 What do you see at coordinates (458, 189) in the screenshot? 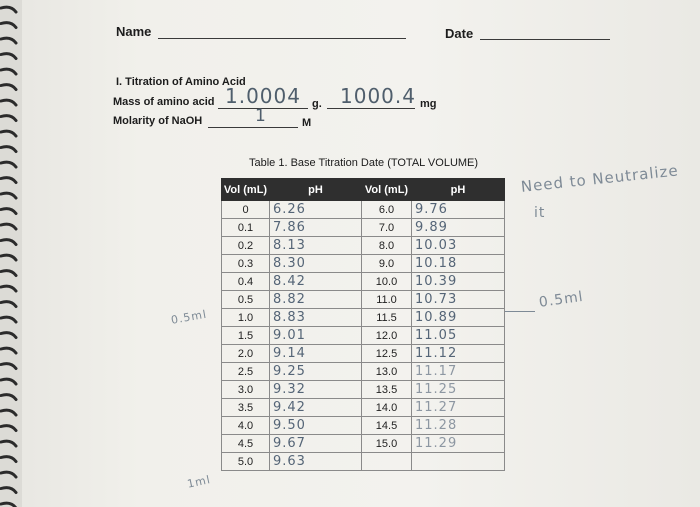
I see `header-ph-2: pH` at bounding box center [458, 189].